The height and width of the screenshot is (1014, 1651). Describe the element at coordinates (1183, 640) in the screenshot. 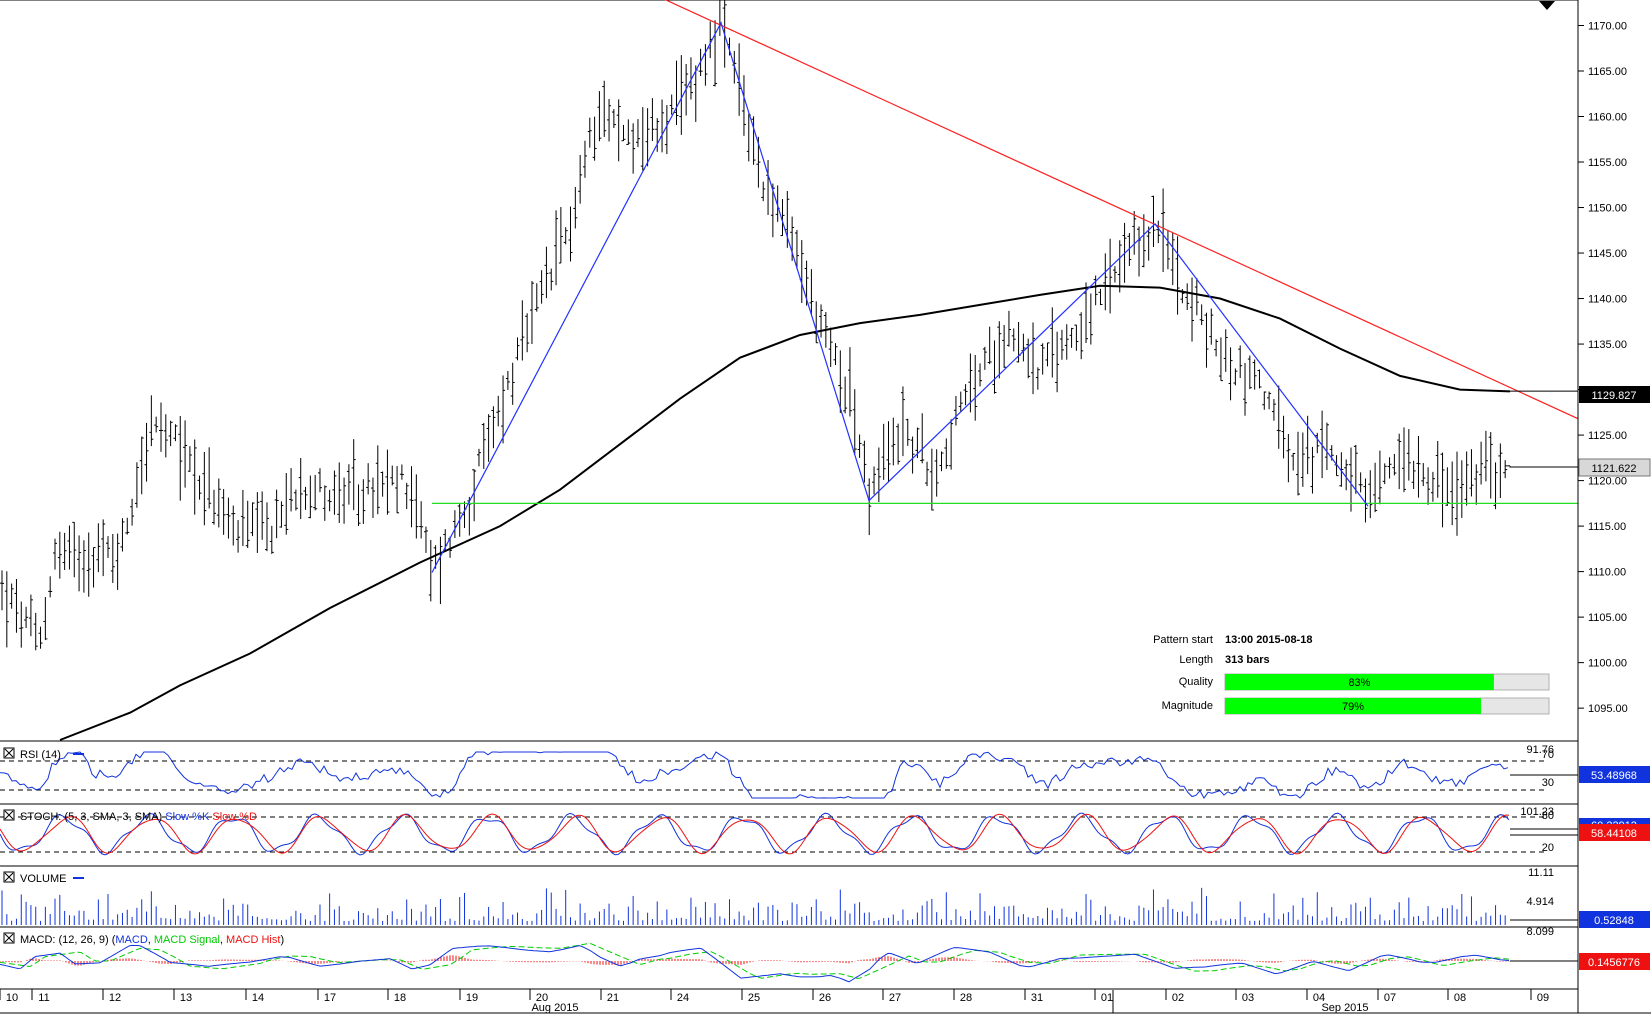

I see `pattern-start-label: Pattern start` at that location.